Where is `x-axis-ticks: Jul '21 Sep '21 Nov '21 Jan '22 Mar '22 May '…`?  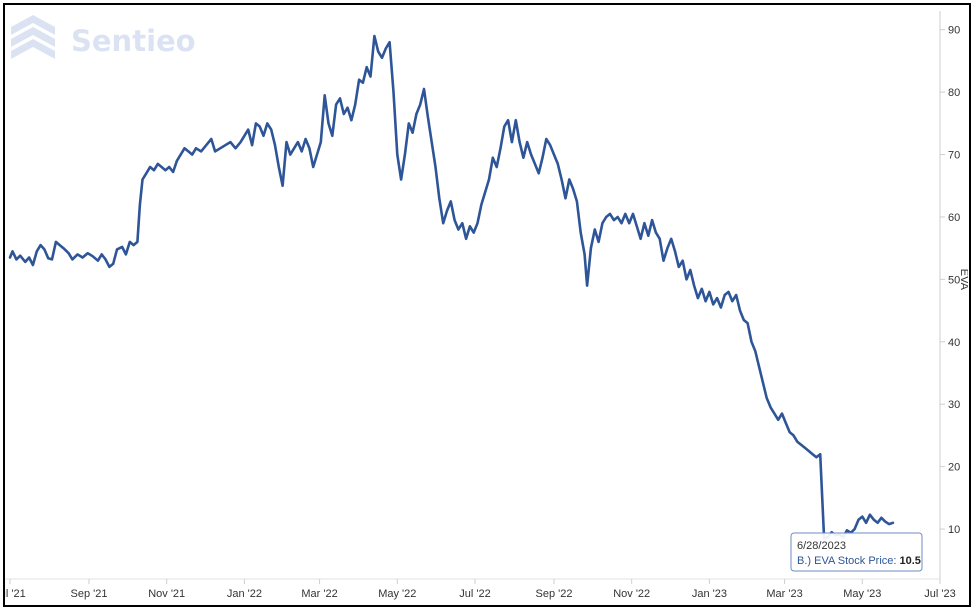
x-axis-ticks: Jul '21 Sep '21 Nov '21 Jan '22 Mar '22 May '… is located at coordinates (480, 589).